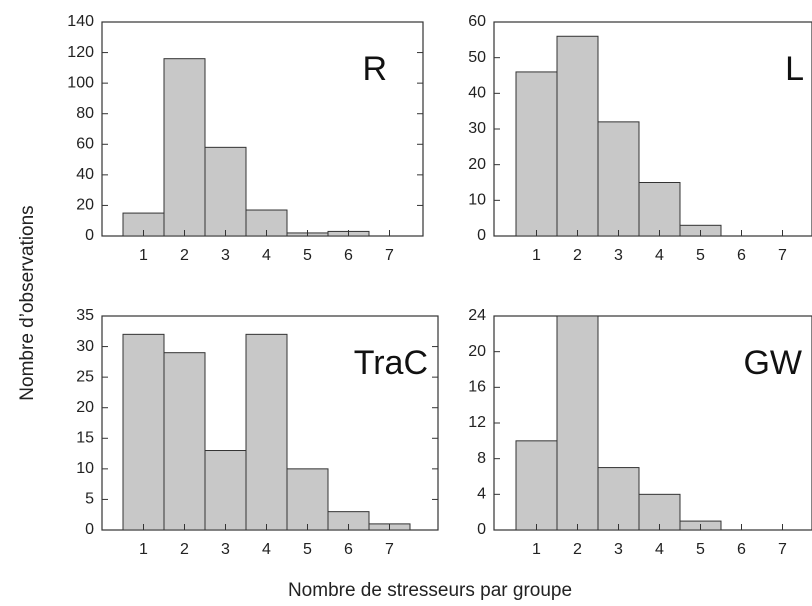 This screenshot has height=606, width=812. Describe the element at coordinates (374, 69) in the screenshot. I see `panel-label: R` at that location.